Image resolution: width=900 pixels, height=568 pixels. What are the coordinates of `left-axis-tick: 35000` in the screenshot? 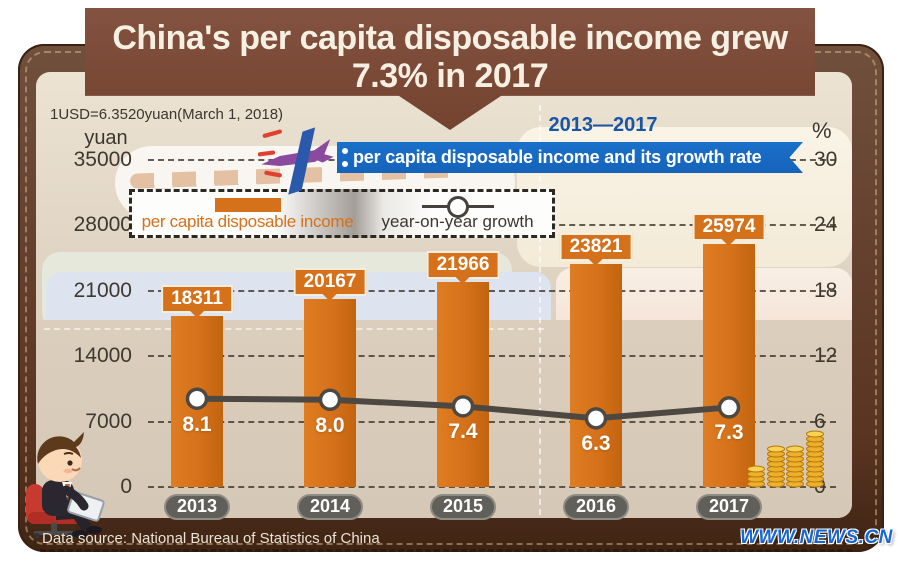 It's located at (102, 159).